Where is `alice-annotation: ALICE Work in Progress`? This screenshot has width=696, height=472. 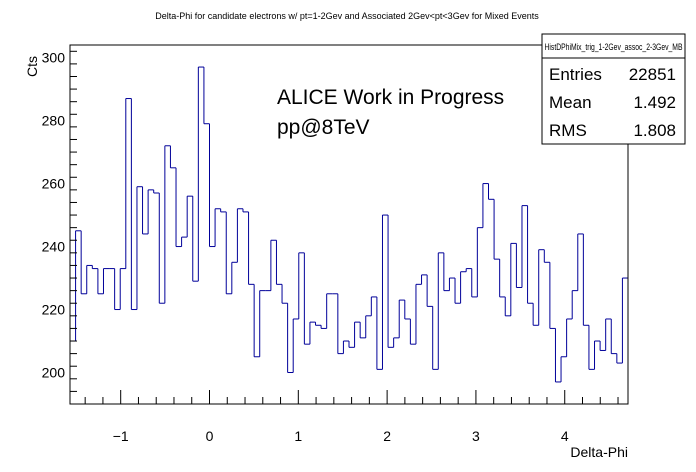 alice-annotation: ALICE Work in Progress is located at coordinates (390, 97).